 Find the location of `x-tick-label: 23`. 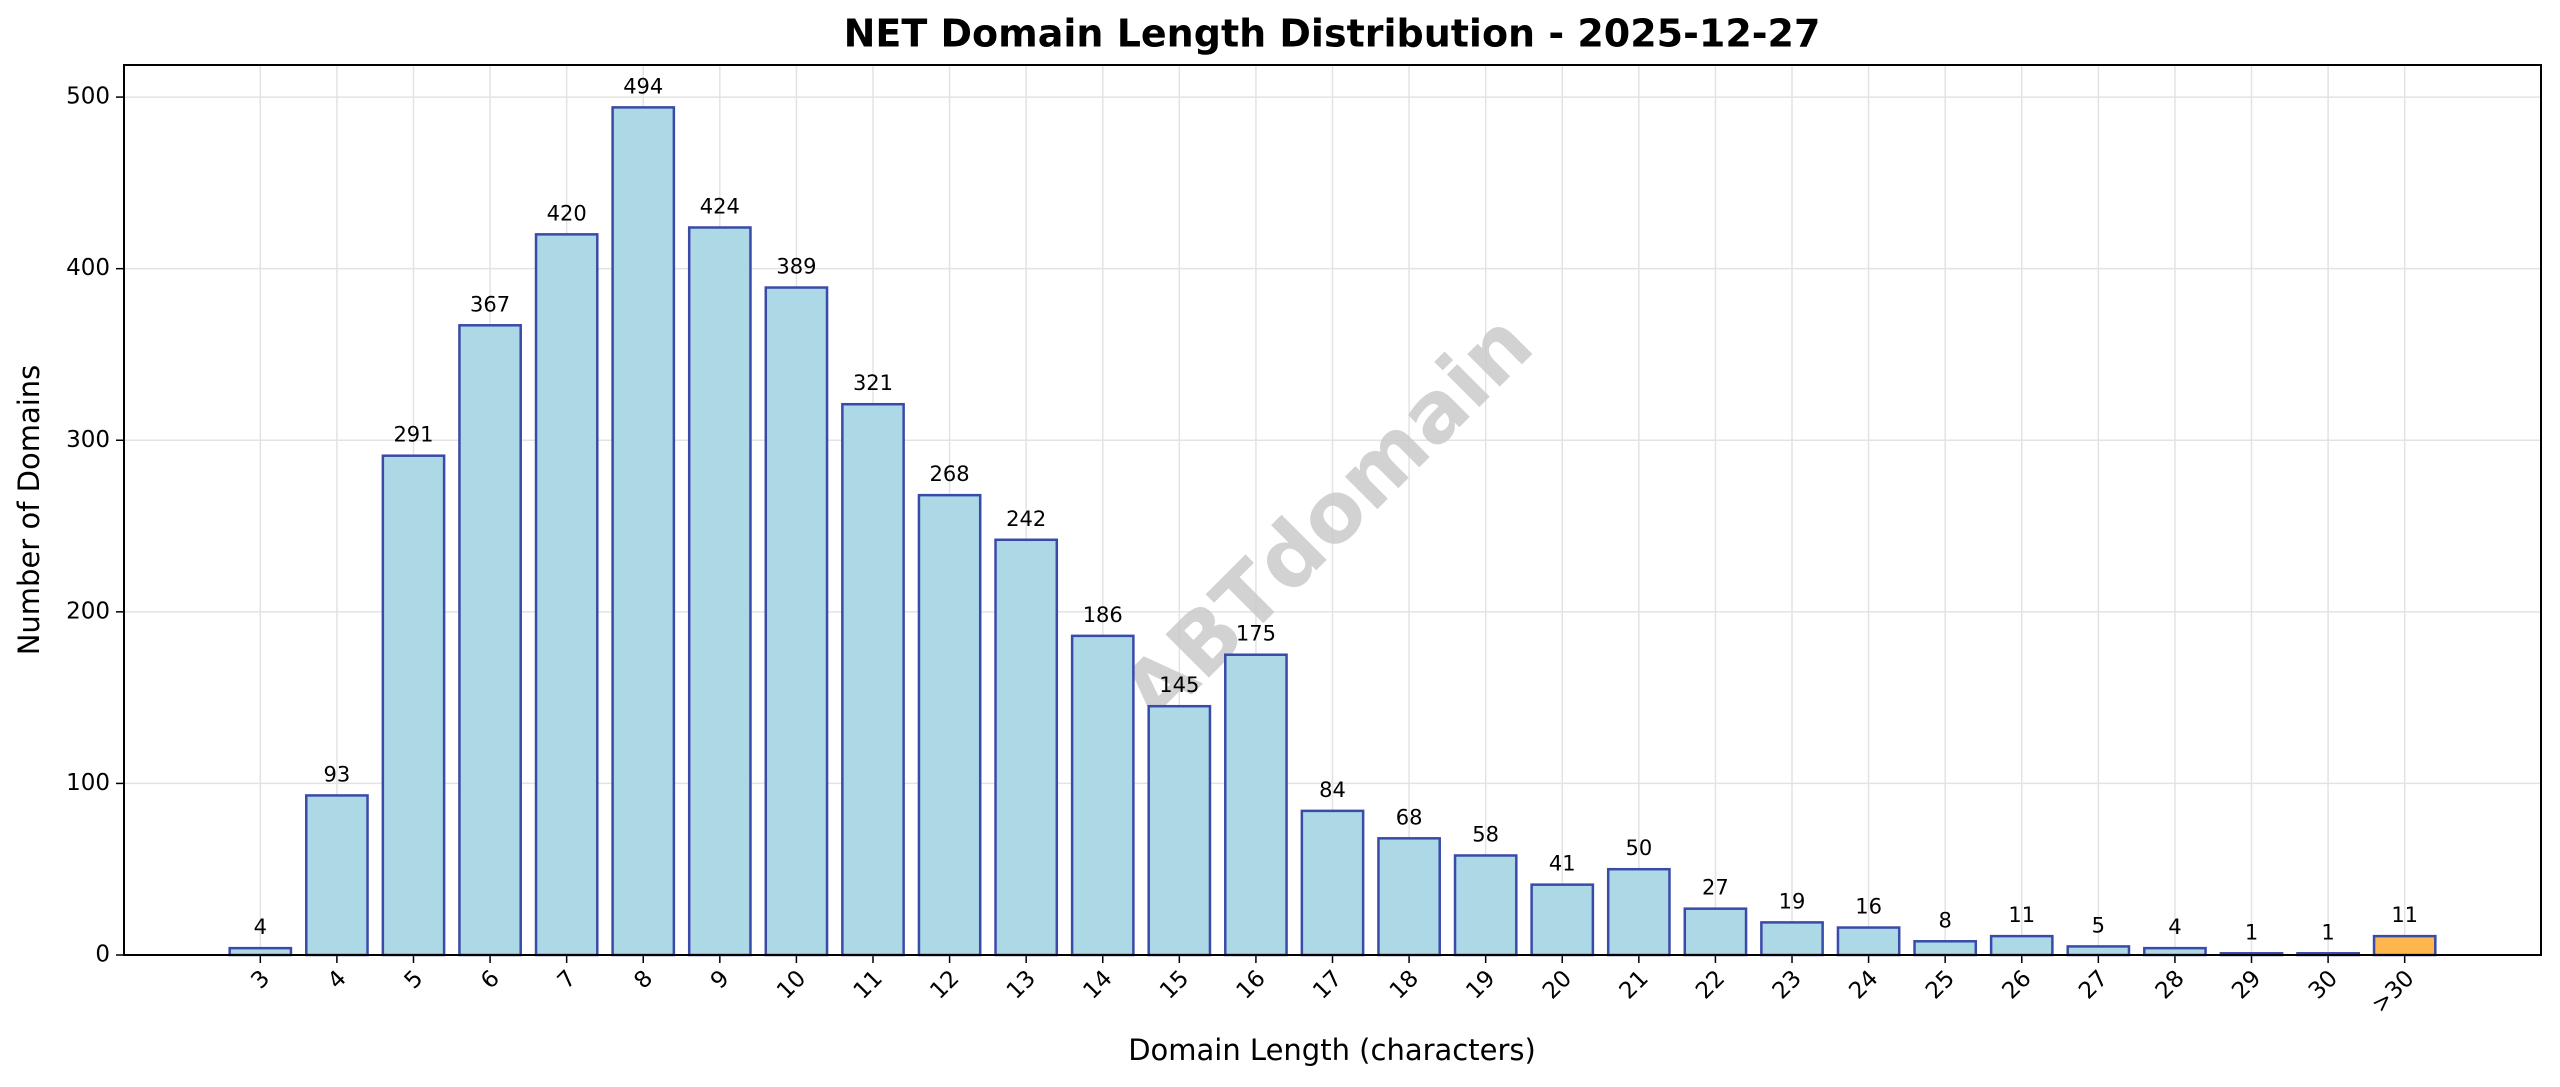

x-tick-label: 23 is located at coordinates (1787, 984).